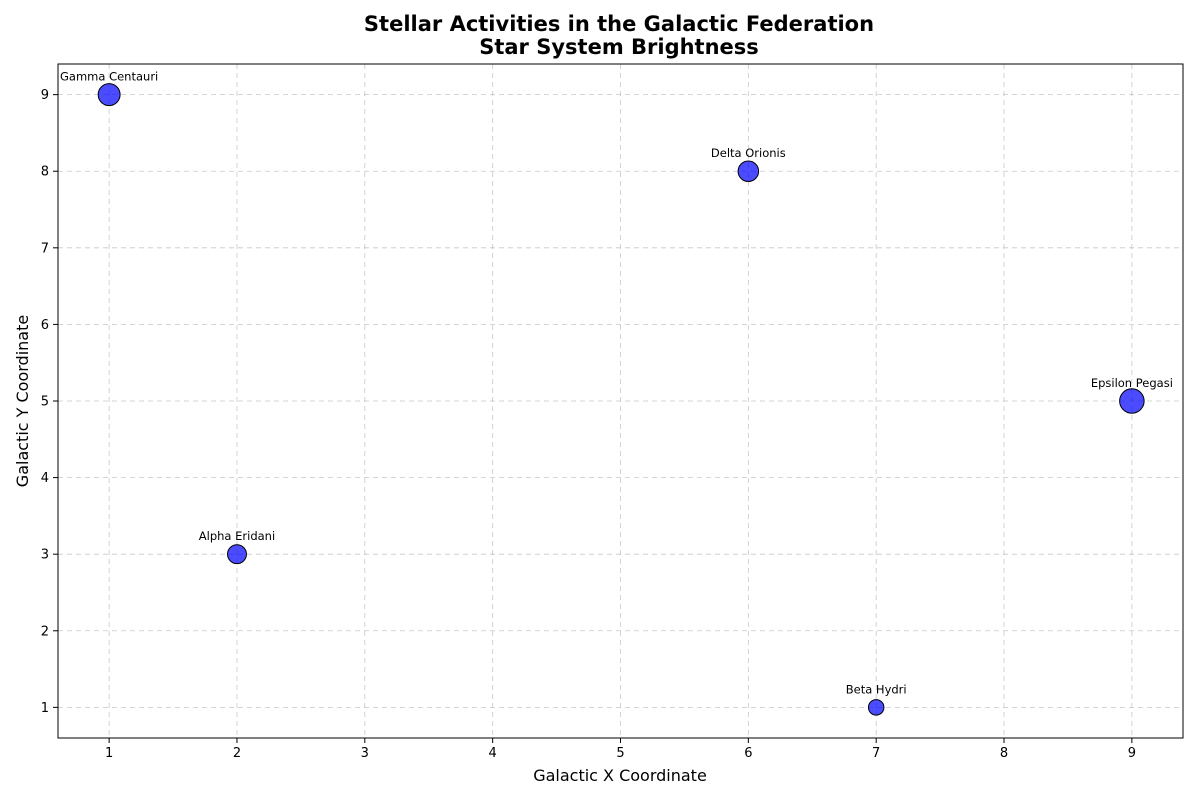  Describe the element at coordinates (620, 775) in the screenshot. I see `x-axis-label: Galactic X Coordinate` at that location.